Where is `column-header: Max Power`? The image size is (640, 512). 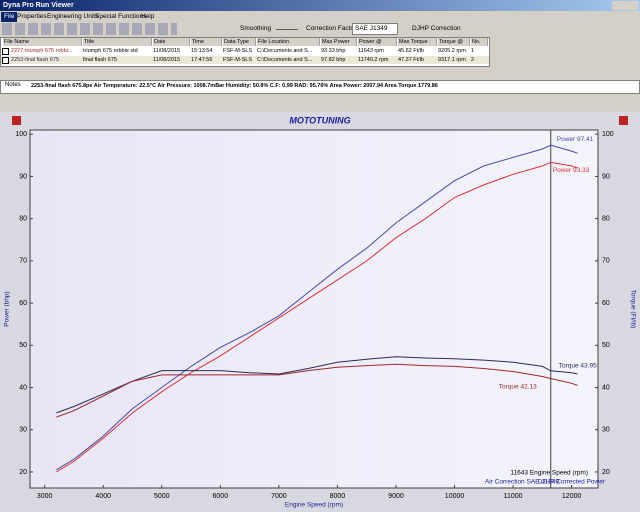
column-header: Max Power is located at coordinates (339, 42).